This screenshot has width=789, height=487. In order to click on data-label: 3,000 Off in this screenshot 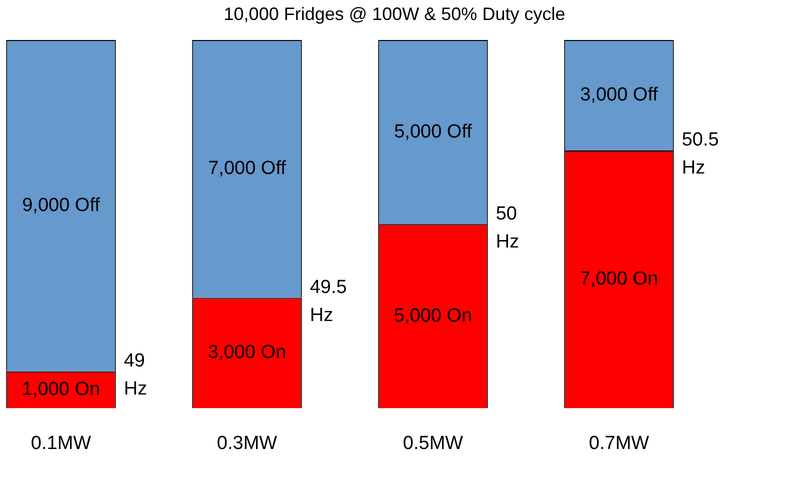, I will do `click(619, 95)`.